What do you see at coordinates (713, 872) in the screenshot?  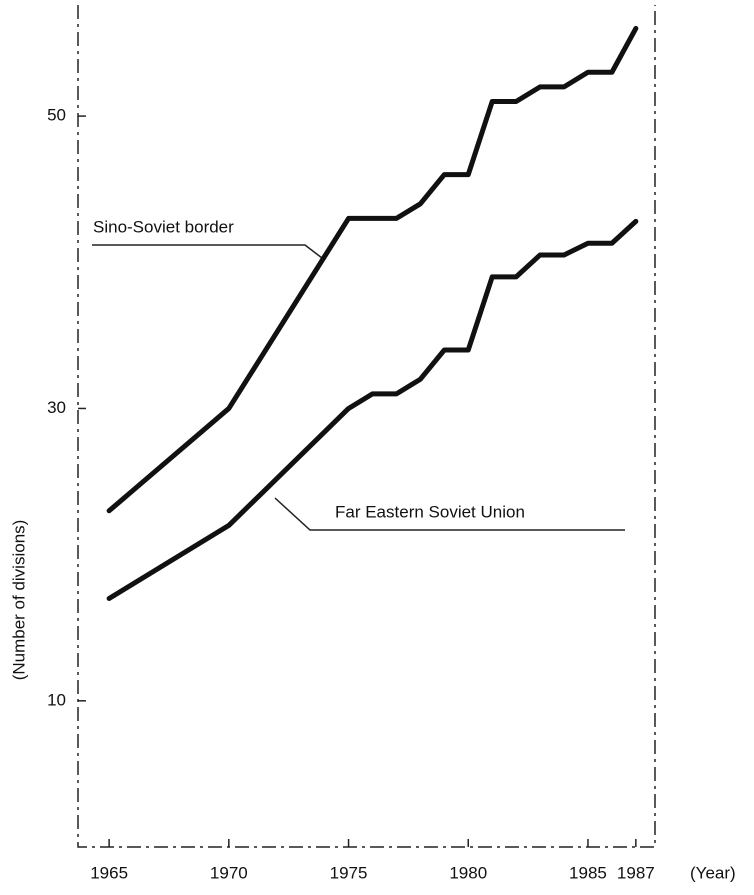 I see `x-axis-label: (Year)` at bounding box center [713, 872].